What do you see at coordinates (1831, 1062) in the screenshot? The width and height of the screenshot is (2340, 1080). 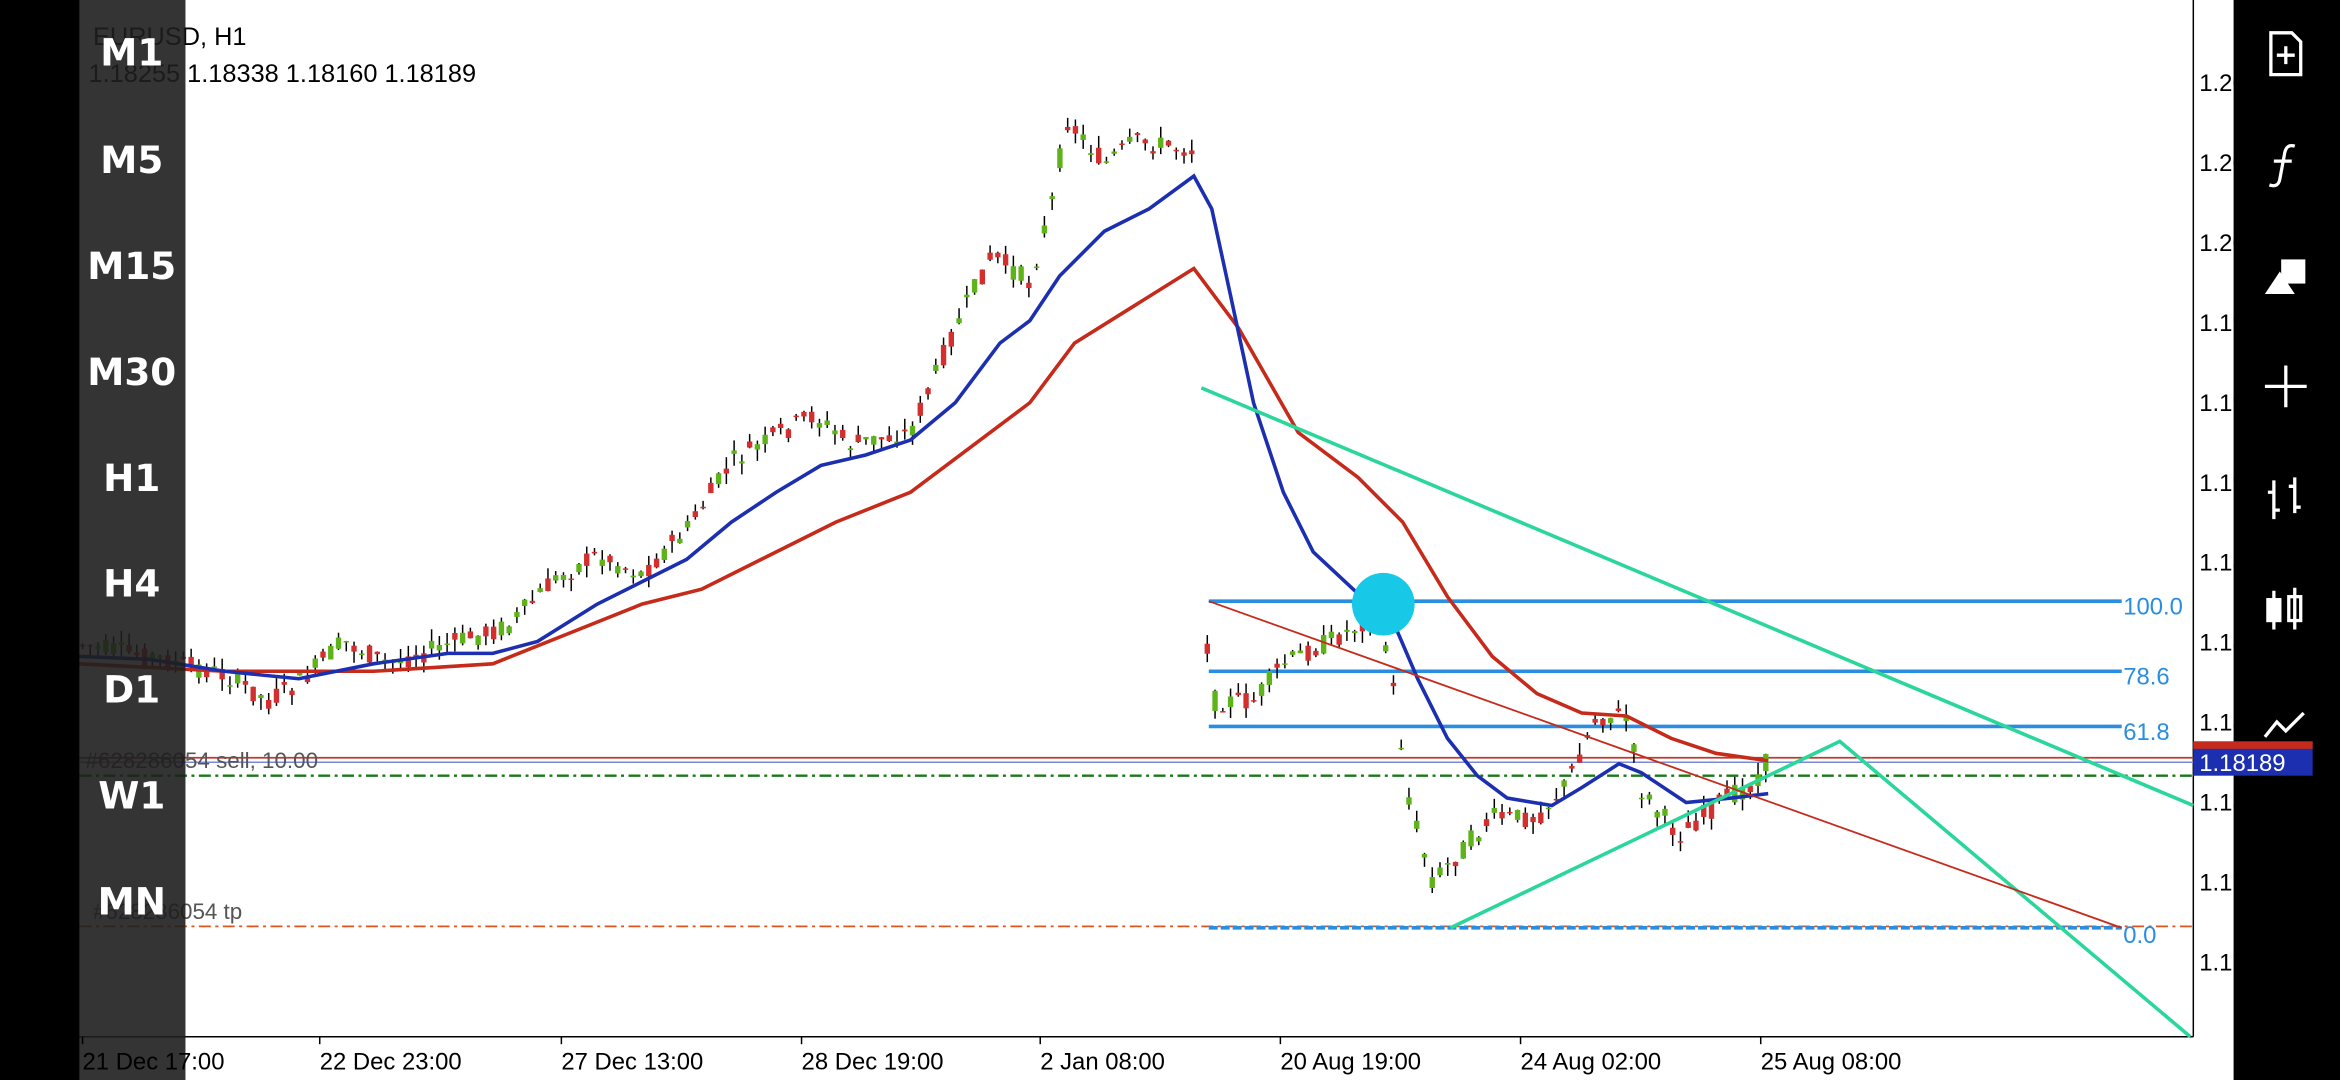 I see `time-label: 25 Aug 08:00` at bounding box center [1831, 1062].